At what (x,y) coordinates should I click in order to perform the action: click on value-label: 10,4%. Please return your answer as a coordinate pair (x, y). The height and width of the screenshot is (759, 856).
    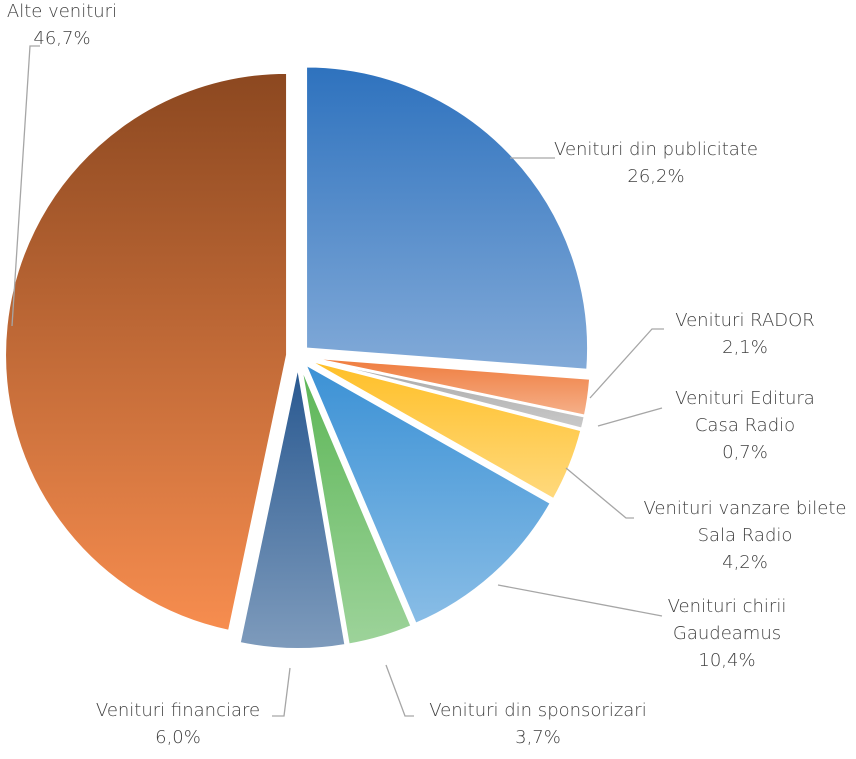
    Looking at the image, I should click on (726, 660).